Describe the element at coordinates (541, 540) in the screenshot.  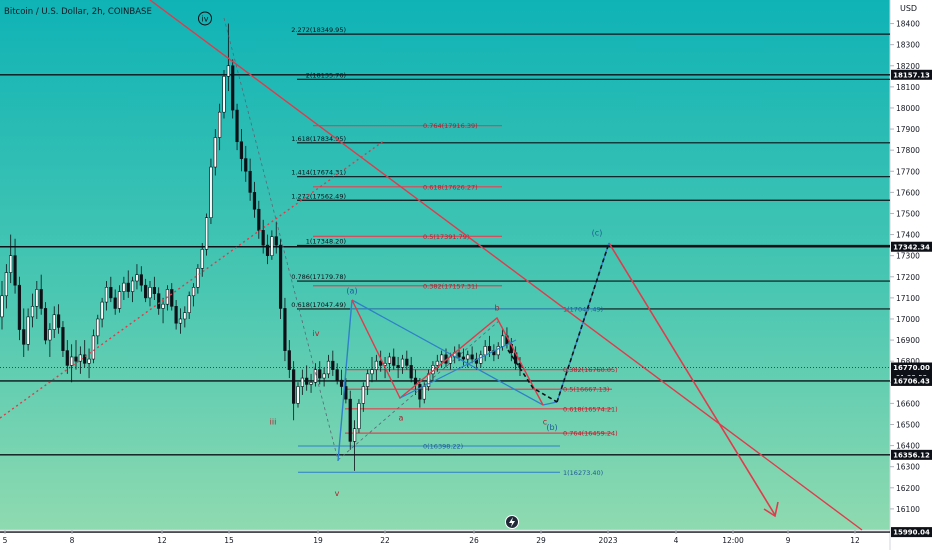
I see `x-tick-label: 29` at that location.